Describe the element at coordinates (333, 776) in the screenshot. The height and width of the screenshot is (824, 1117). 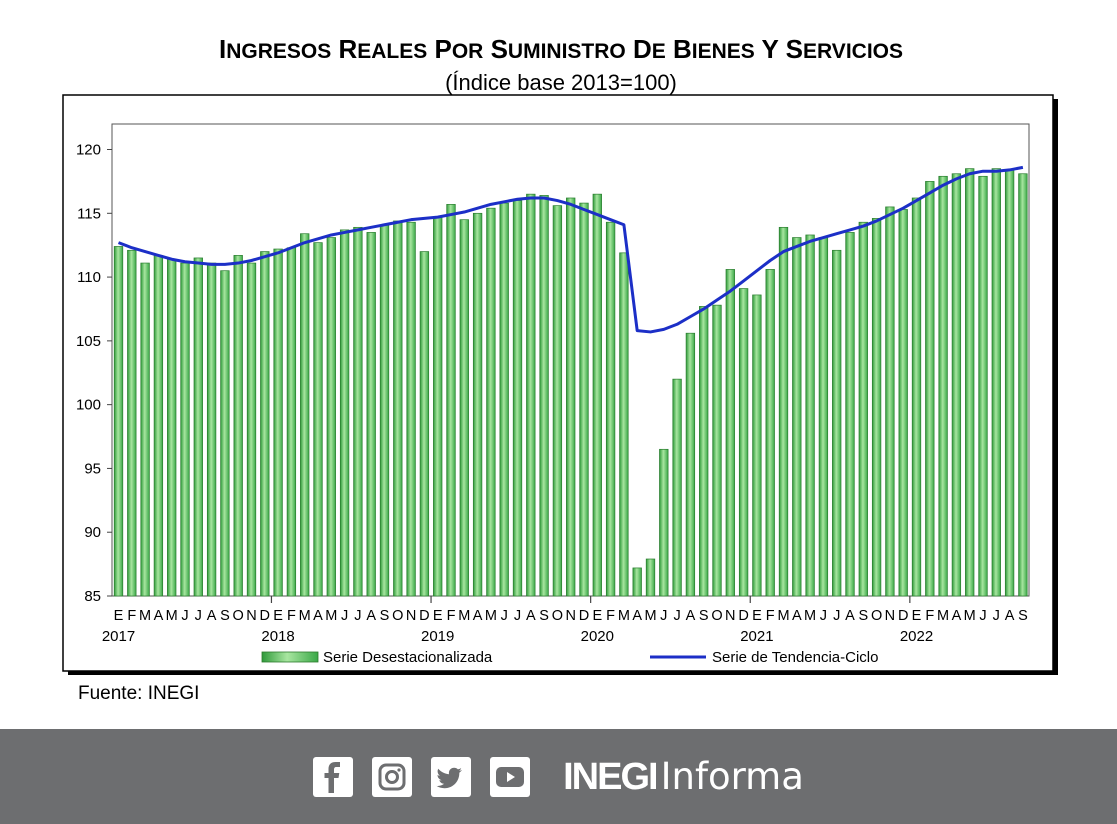
I see `facebook-icon` at that location.